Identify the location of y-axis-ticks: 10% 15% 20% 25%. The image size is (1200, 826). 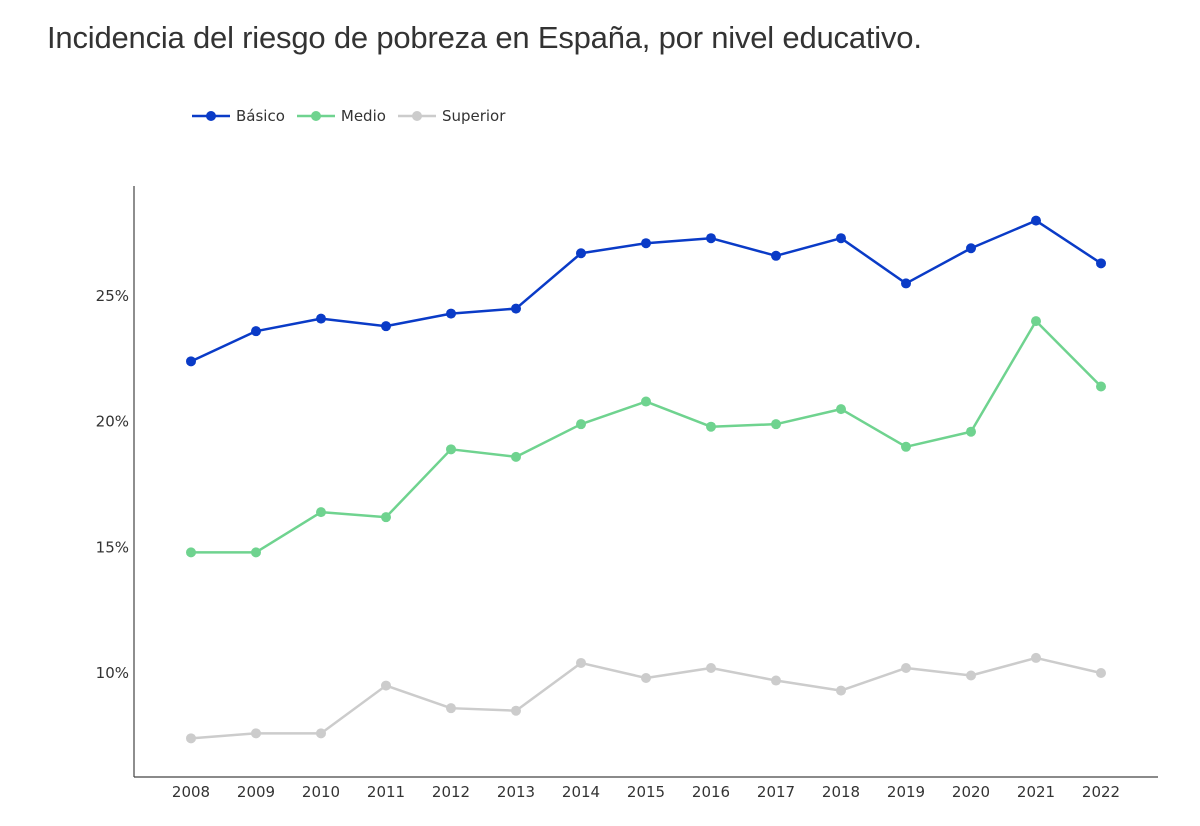
(112, 484).